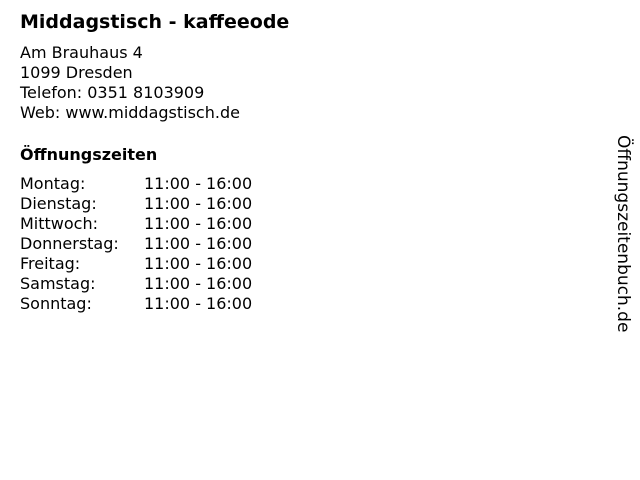 Image resolution: width=640 pixels, height=480 pixels. Describe the element at coordinates (76, 72) in the screenshot. I see `city: 1099 Dresden` at that location.